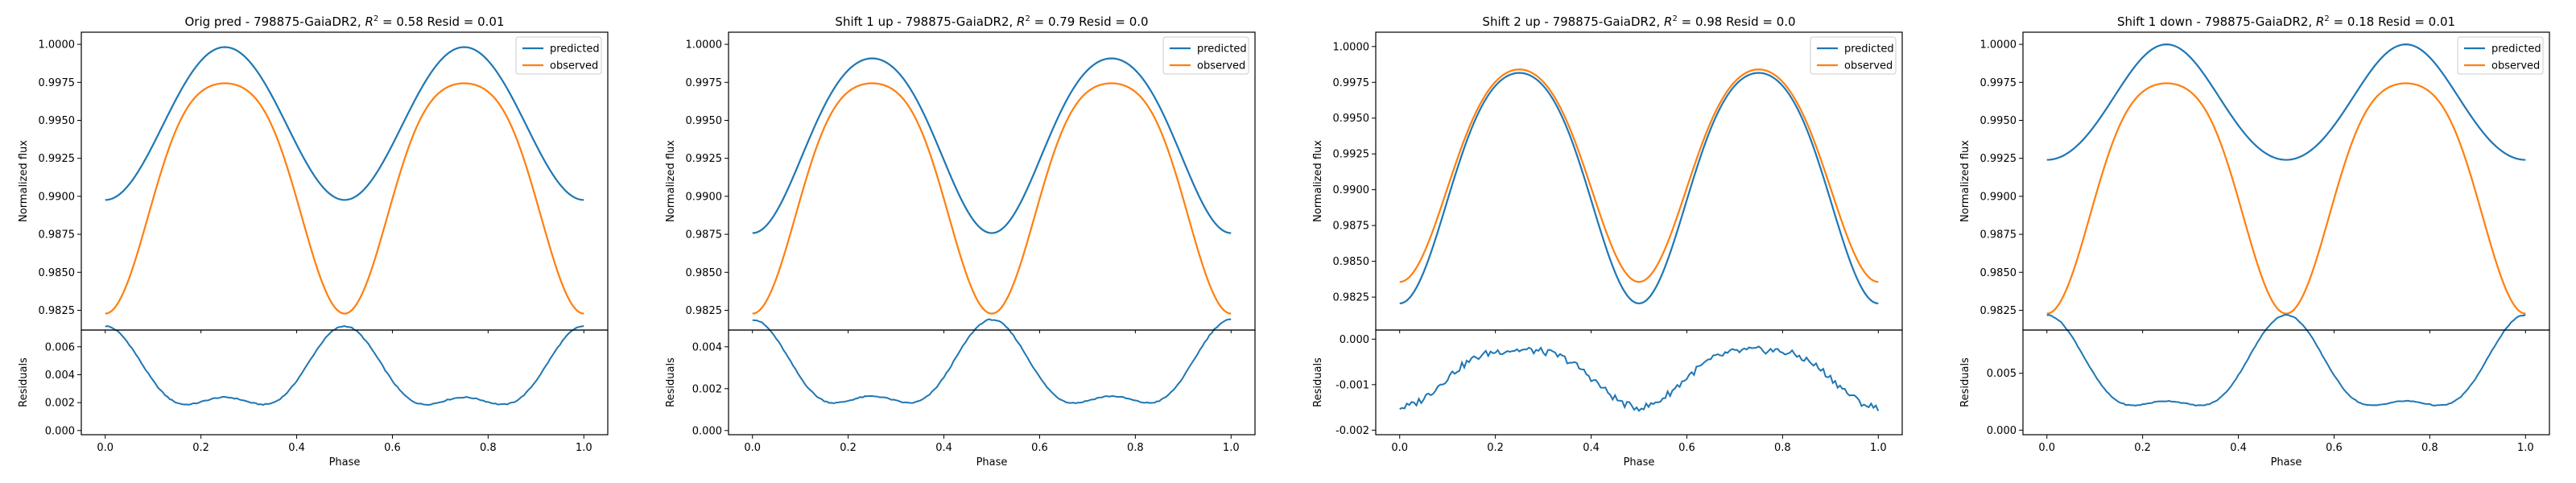 The width and height of the screenshot is (2576, 483). I want to click on residual-tick-label: 0.006, so click(60, 347).